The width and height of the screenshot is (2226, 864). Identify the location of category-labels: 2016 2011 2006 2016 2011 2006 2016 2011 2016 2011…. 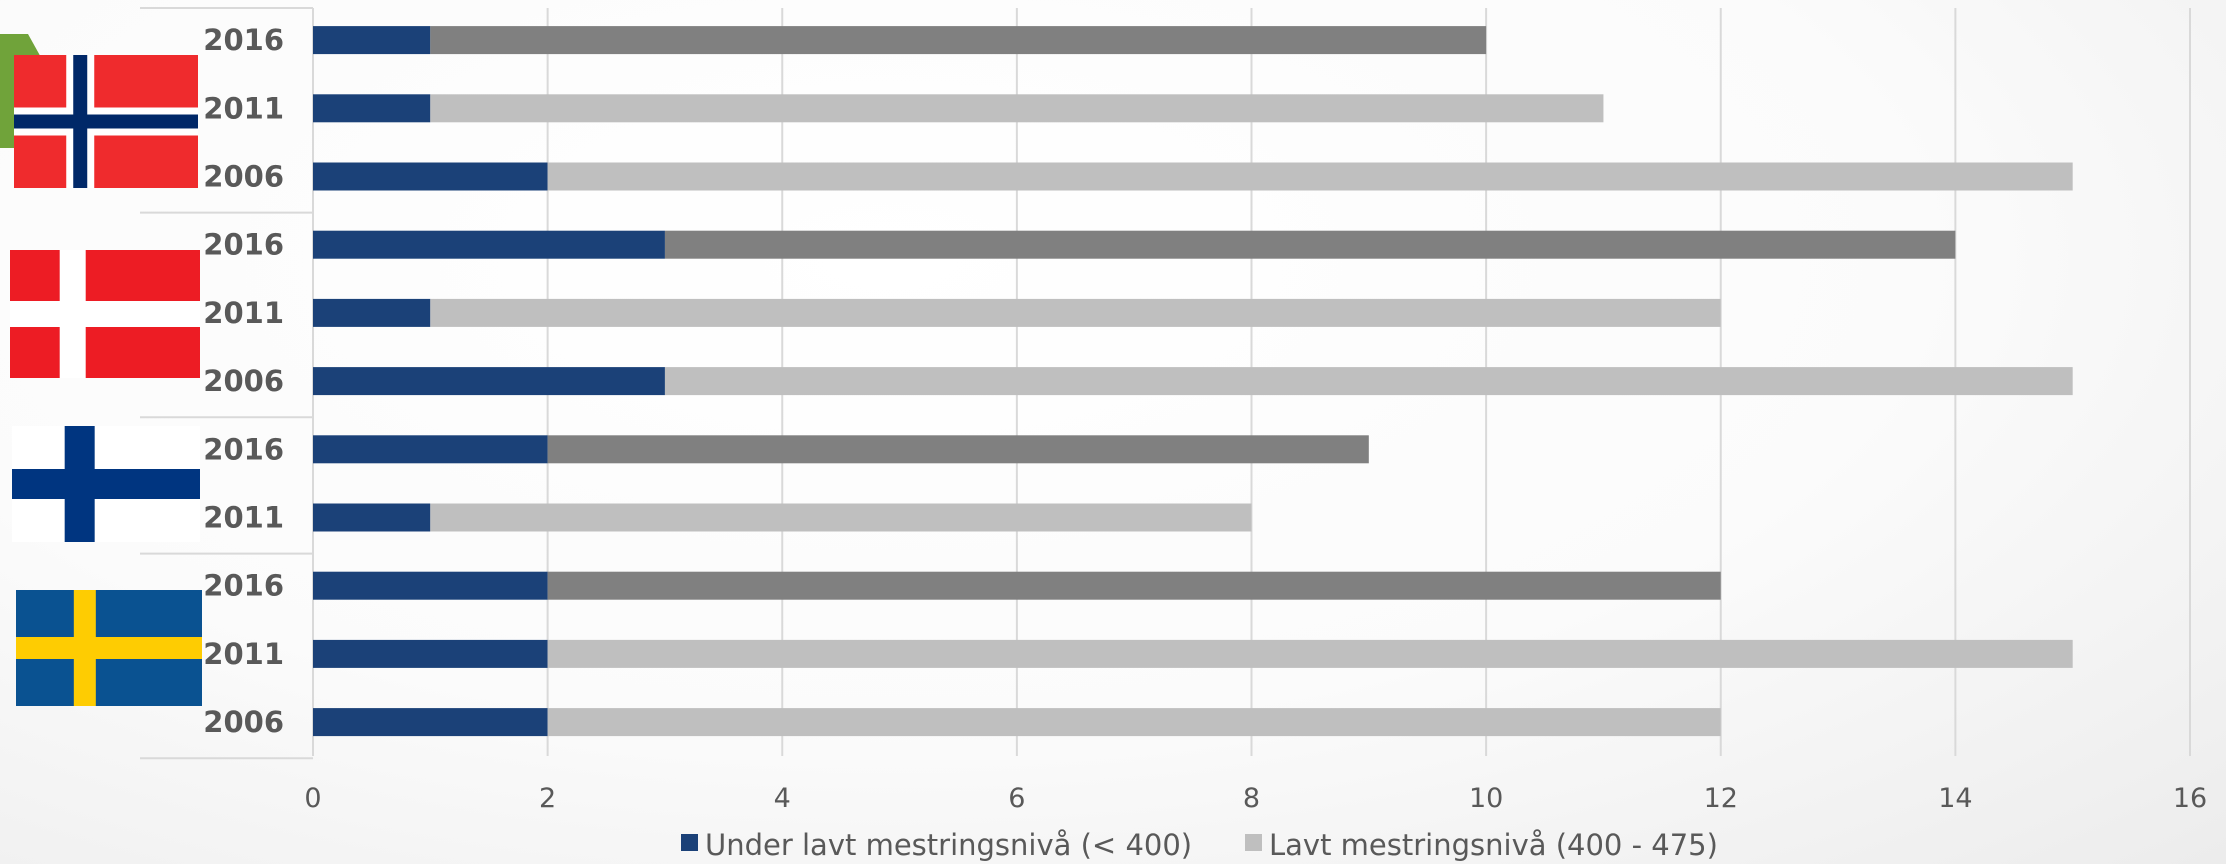
(243, 381).